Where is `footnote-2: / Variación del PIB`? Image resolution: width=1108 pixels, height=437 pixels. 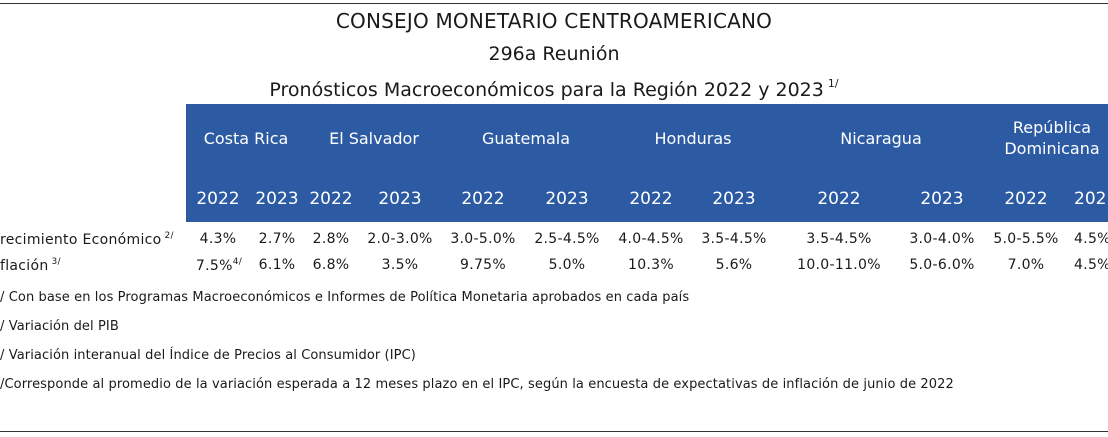 footnote-2: / Variación del PIB is located at coordinates (59, 326).